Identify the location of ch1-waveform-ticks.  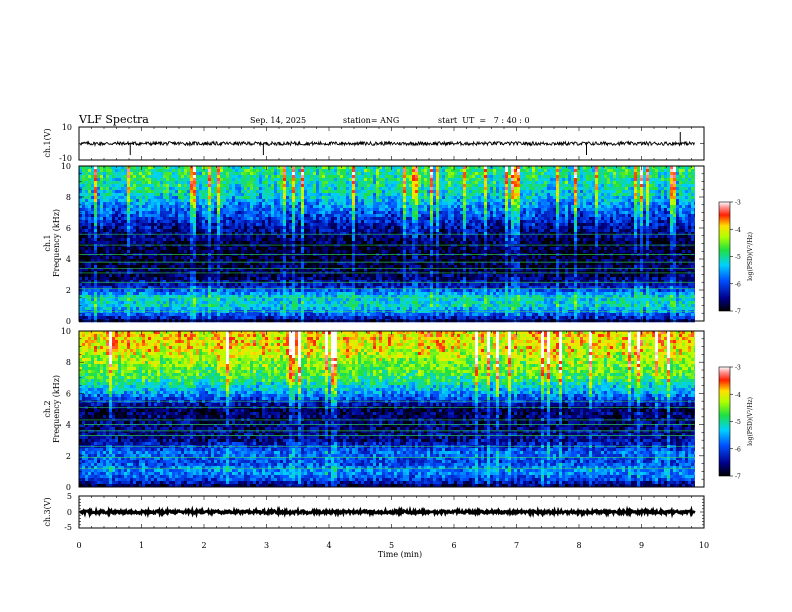
(391, 143).